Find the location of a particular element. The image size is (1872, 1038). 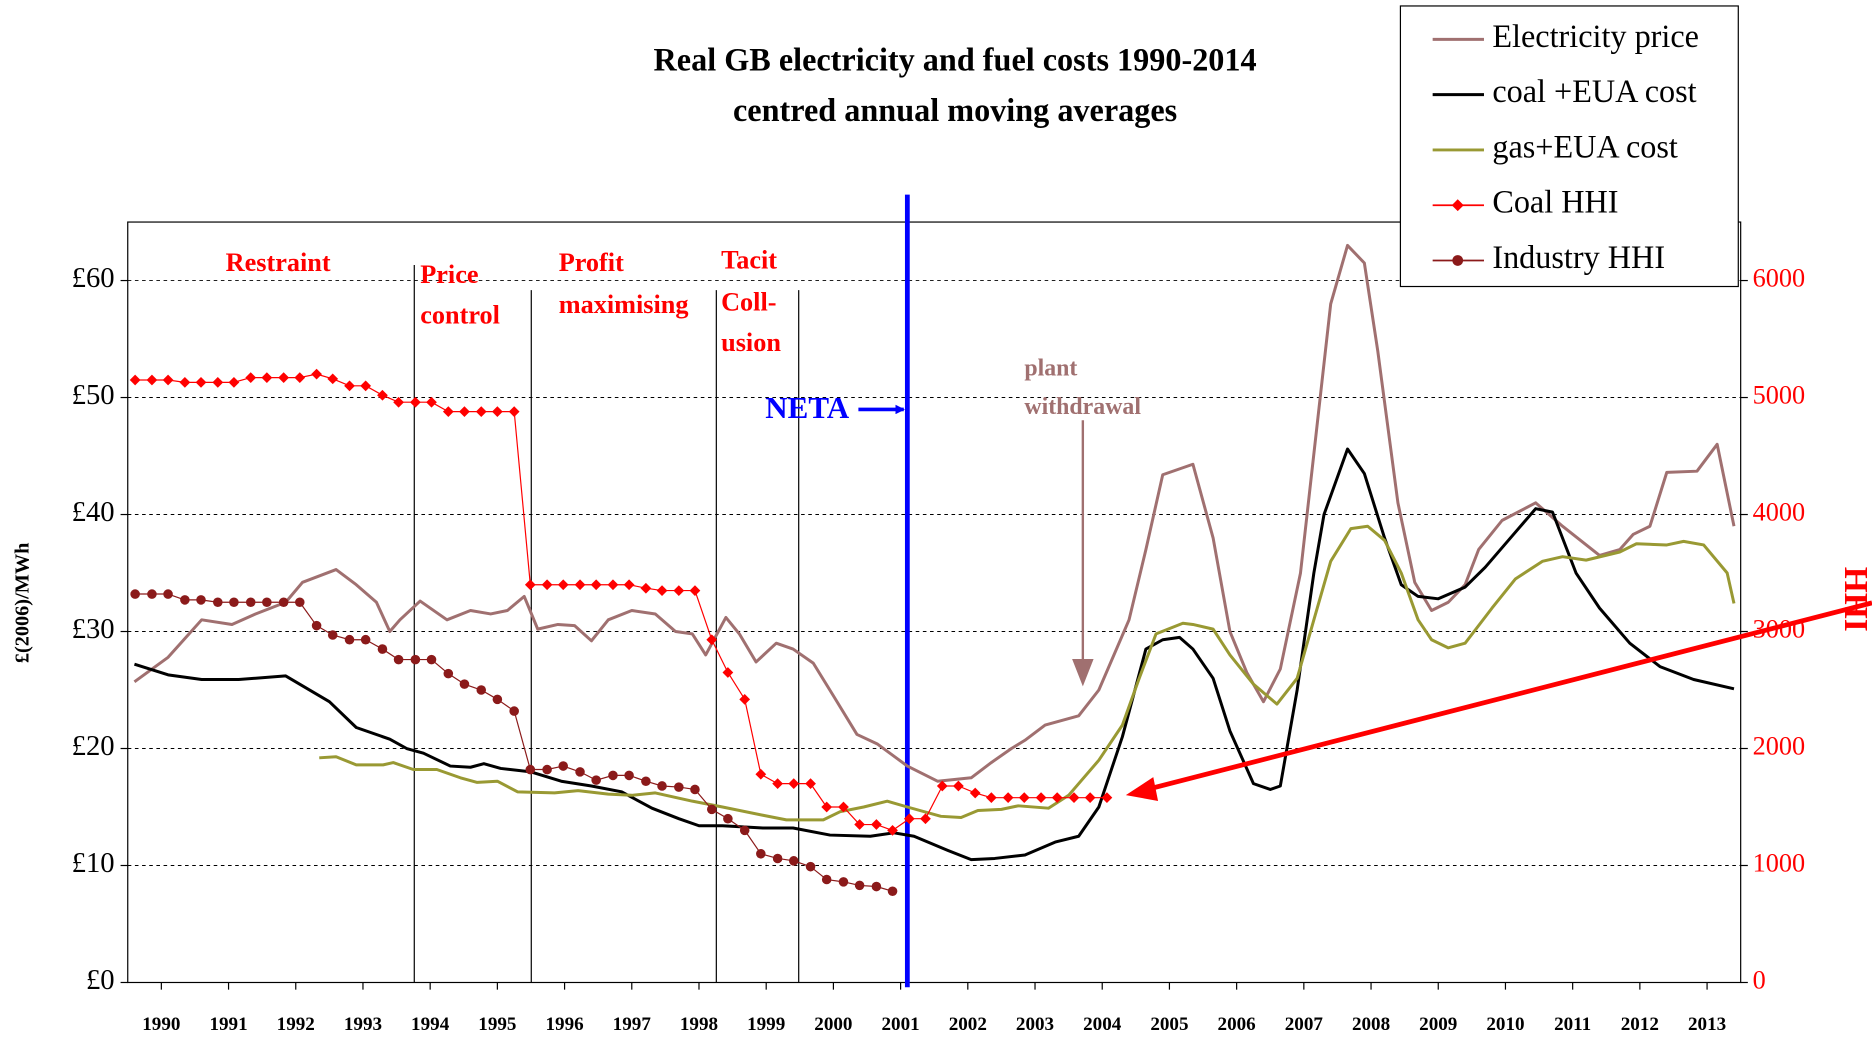

x-tick-label: 2007 is located at coordinates (1304, 1024).